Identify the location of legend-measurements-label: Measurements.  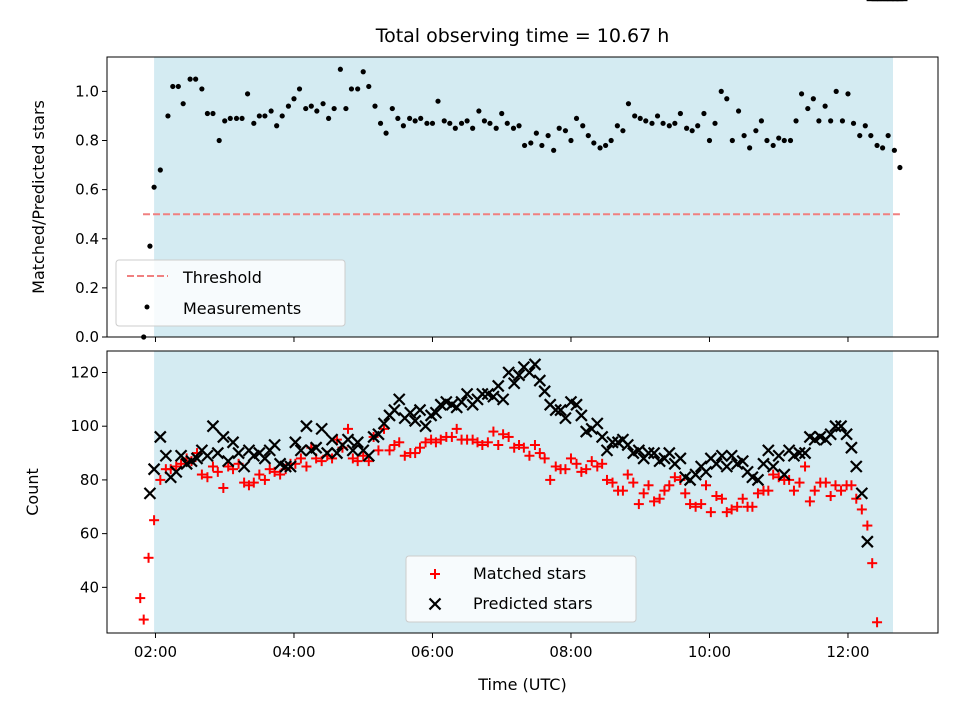
(242, 308).